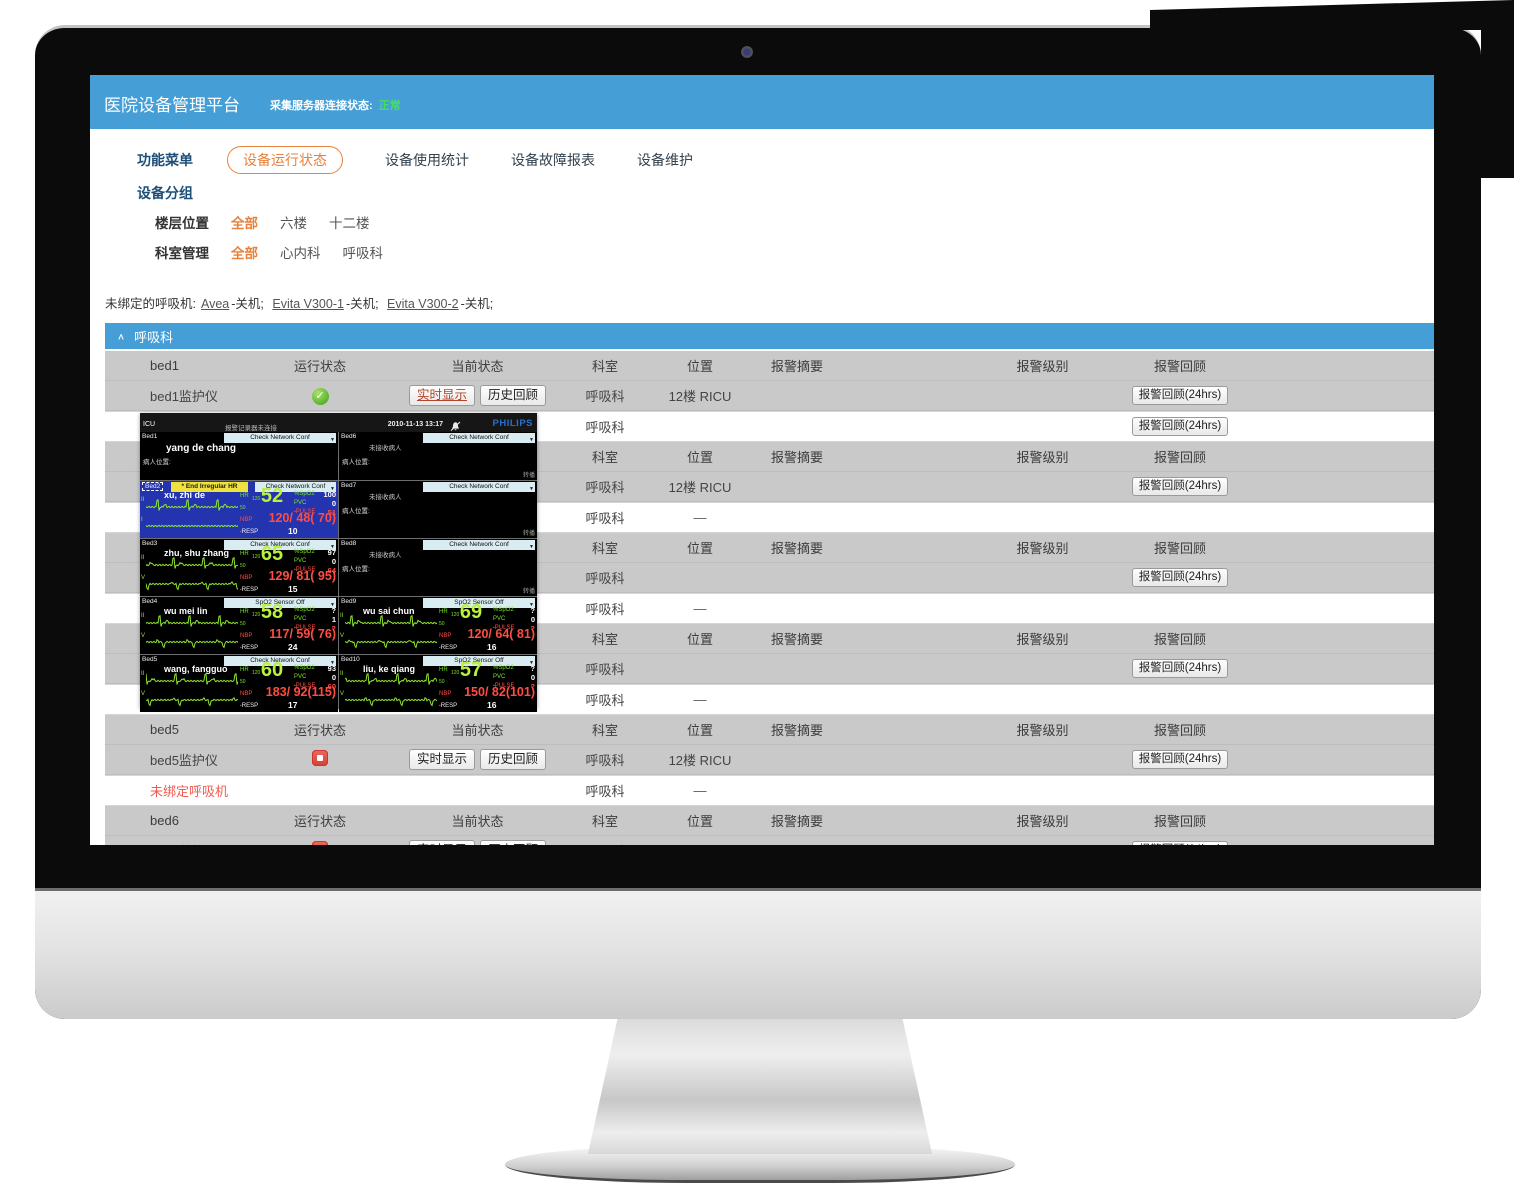 This screenshot has width=1514, height=1194. Describe the element at coordinates (415, 424) in the screenshot. I see `popup-datetime: 2010-11-13 13:17` at that location.